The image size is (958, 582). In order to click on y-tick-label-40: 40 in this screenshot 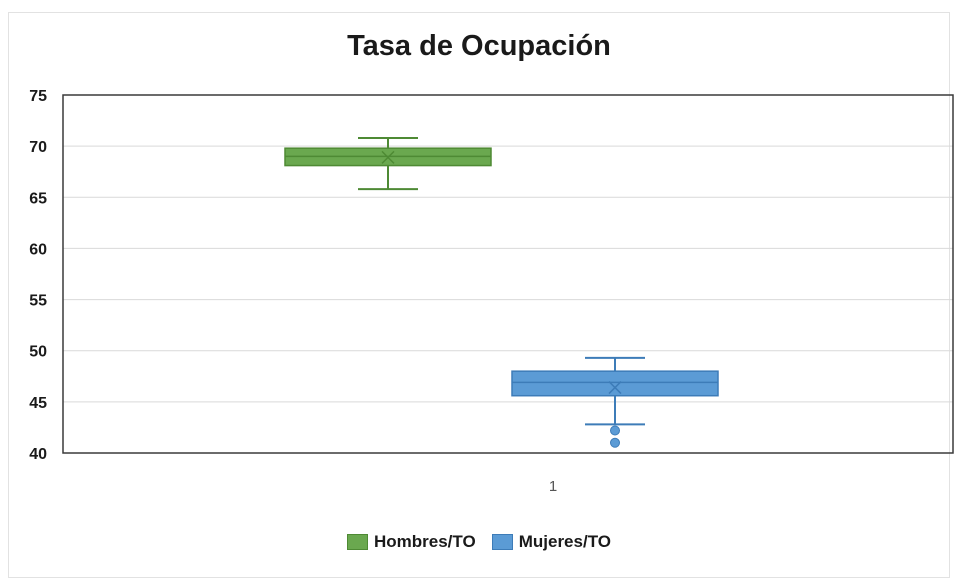, I will do `click(38, 454)`.